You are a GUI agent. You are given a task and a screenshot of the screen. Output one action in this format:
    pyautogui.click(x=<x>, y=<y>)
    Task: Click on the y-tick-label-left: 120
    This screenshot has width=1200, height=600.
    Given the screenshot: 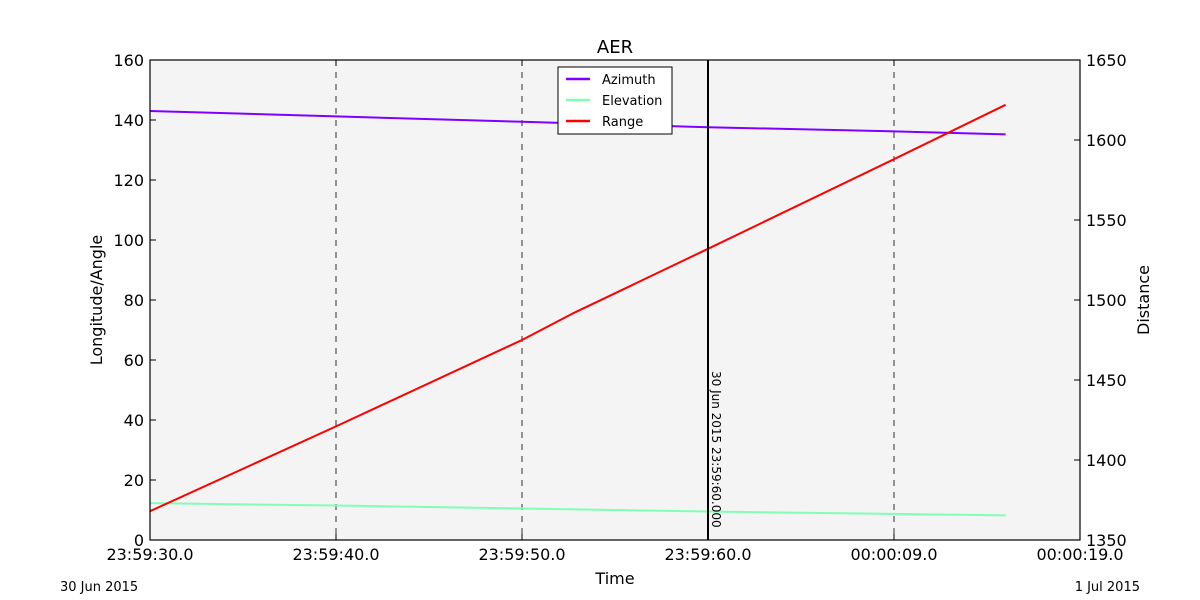 What is the action you would take?
    pyautogui.click(x=128, y=180)
    